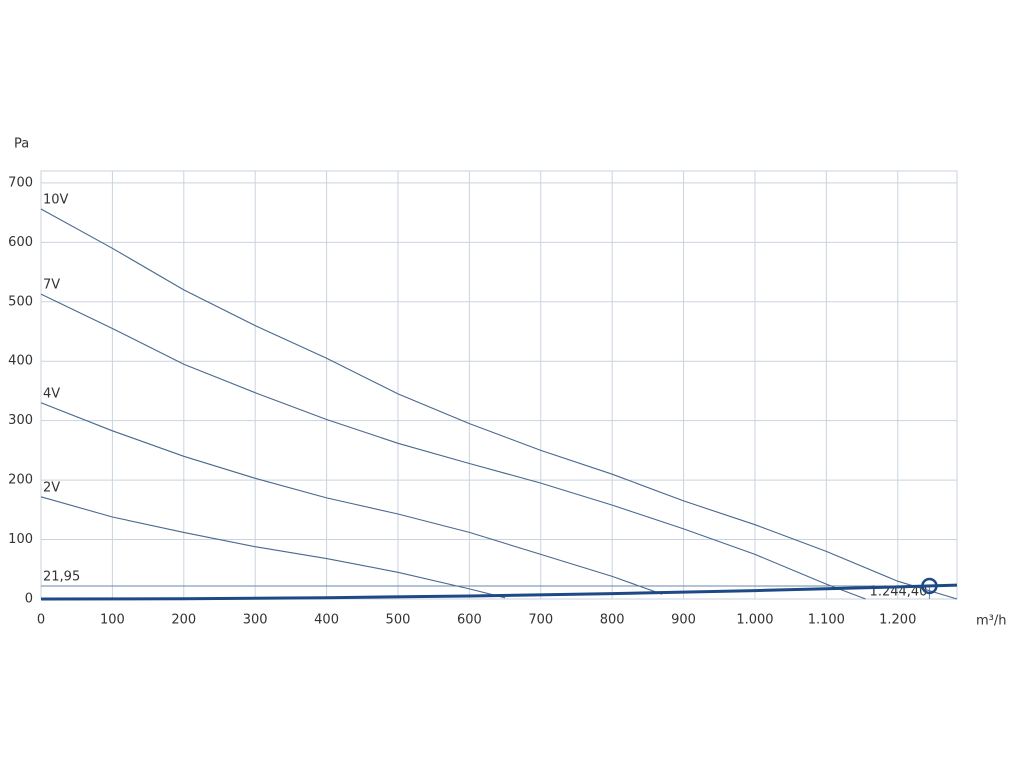 The image size is (1024, 768). I want to click on x-tick-label: 1.000, so click(754, 620).